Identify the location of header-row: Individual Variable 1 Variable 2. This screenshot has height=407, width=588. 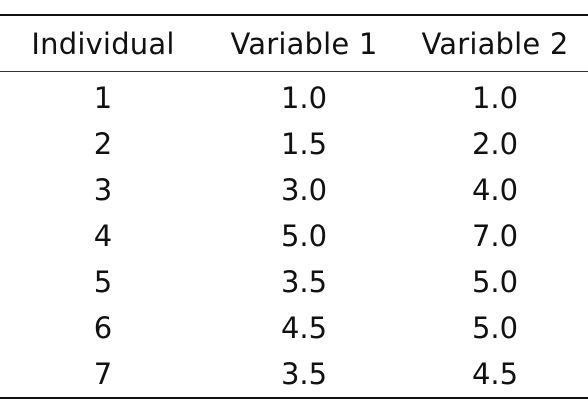
(294, 43).